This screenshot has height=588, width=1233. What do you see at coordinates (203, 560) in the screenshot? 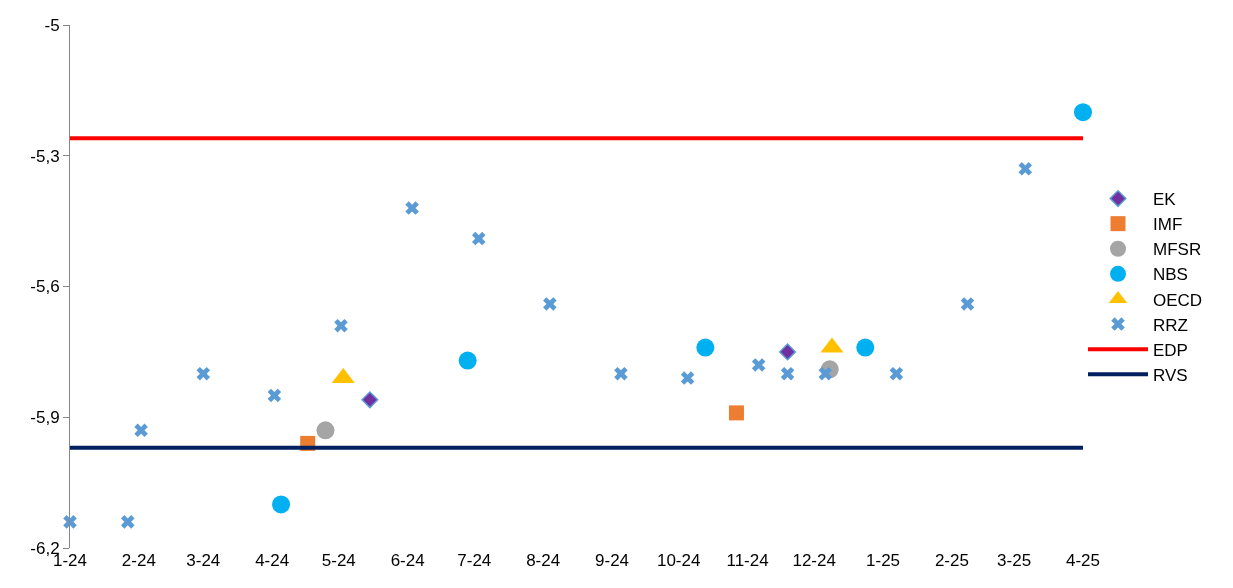
I see `x-tick-label: 3-24` at bounding box center [203, 560].